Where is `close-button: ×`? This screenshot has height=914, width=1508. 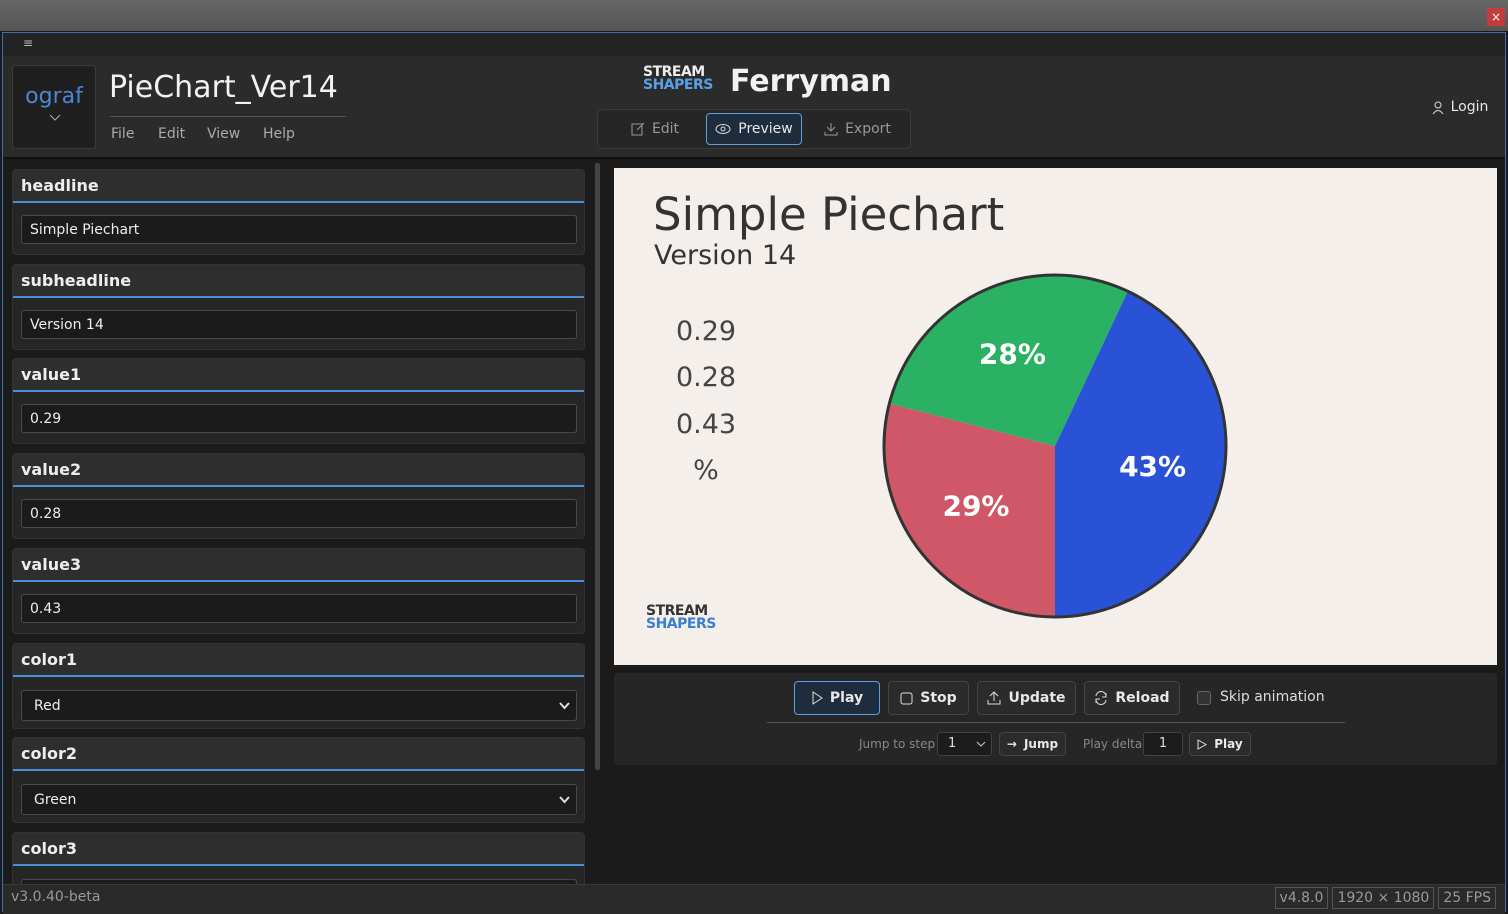
close-button: × is located at coordinates (1496, 17).